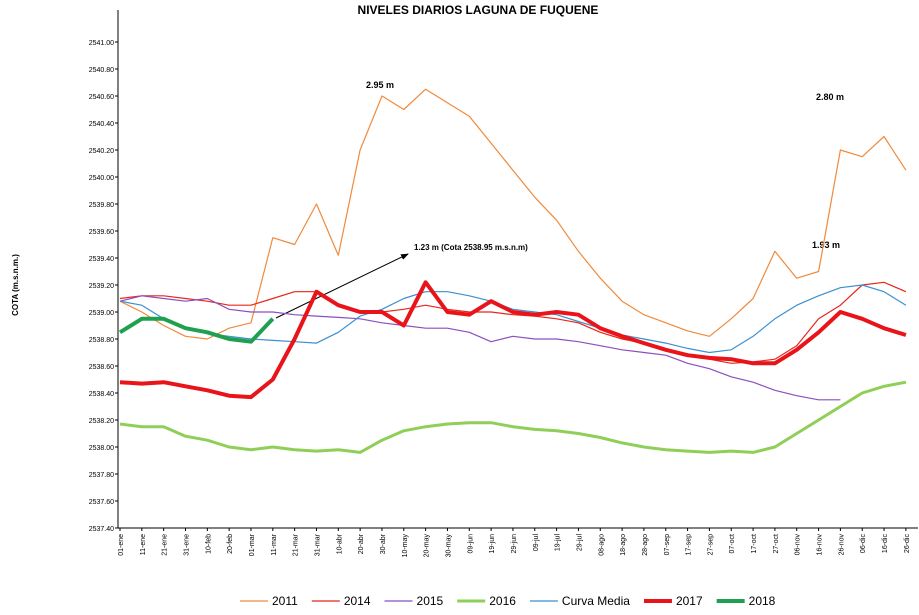  What do you see at coordinates (165, 545) in the screenshot?
I see `x-tick-label: 21-ene` at bounding box center [165, 545].